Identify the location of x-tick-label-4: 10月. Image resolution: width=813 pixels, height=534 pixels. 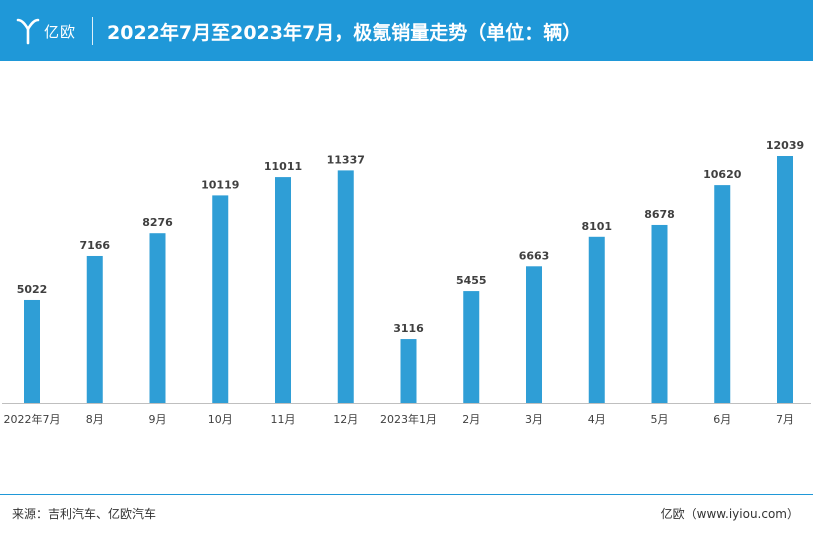
(220, 419).